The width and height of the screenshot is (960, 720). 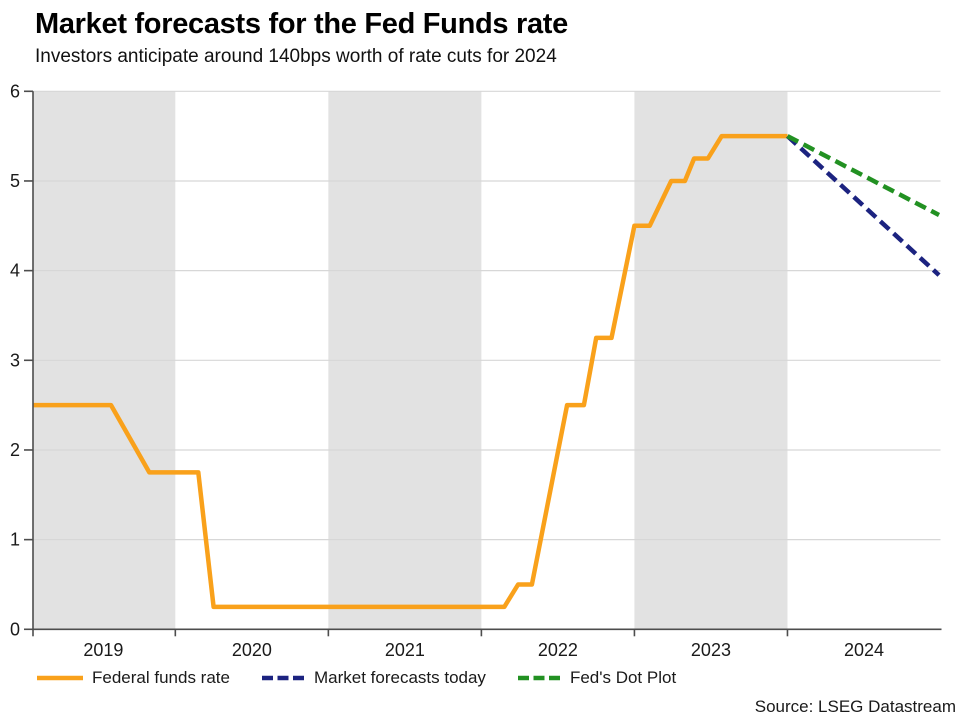 I want to click on x-axis-label: 2024, so click(x=864, y=650).